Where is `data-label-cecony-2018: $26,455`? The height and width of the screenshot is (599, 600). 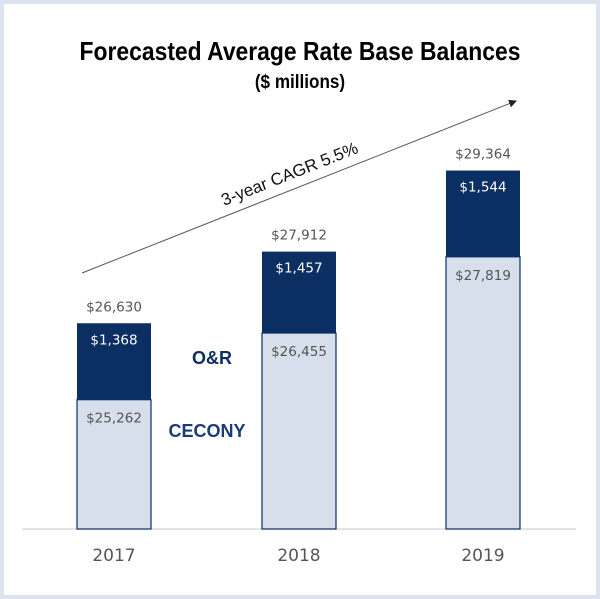 data-label-cecony-2018: $26,455 is located at coordinates (299, 352).